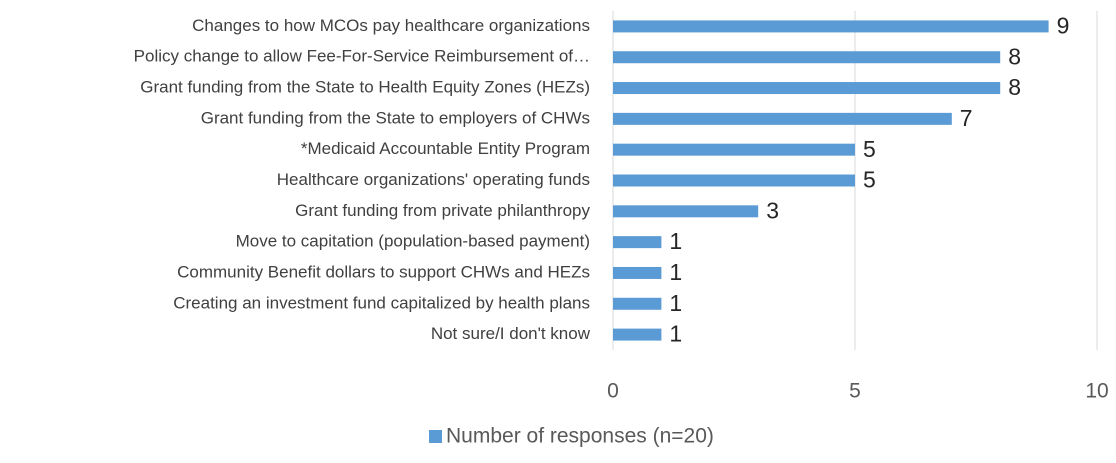 This screenshot has width=1116, height=463. What do you see at coordinates (435, 436) in the screenshot?
I see `legend-swatch` at bounding box center [435, 436].